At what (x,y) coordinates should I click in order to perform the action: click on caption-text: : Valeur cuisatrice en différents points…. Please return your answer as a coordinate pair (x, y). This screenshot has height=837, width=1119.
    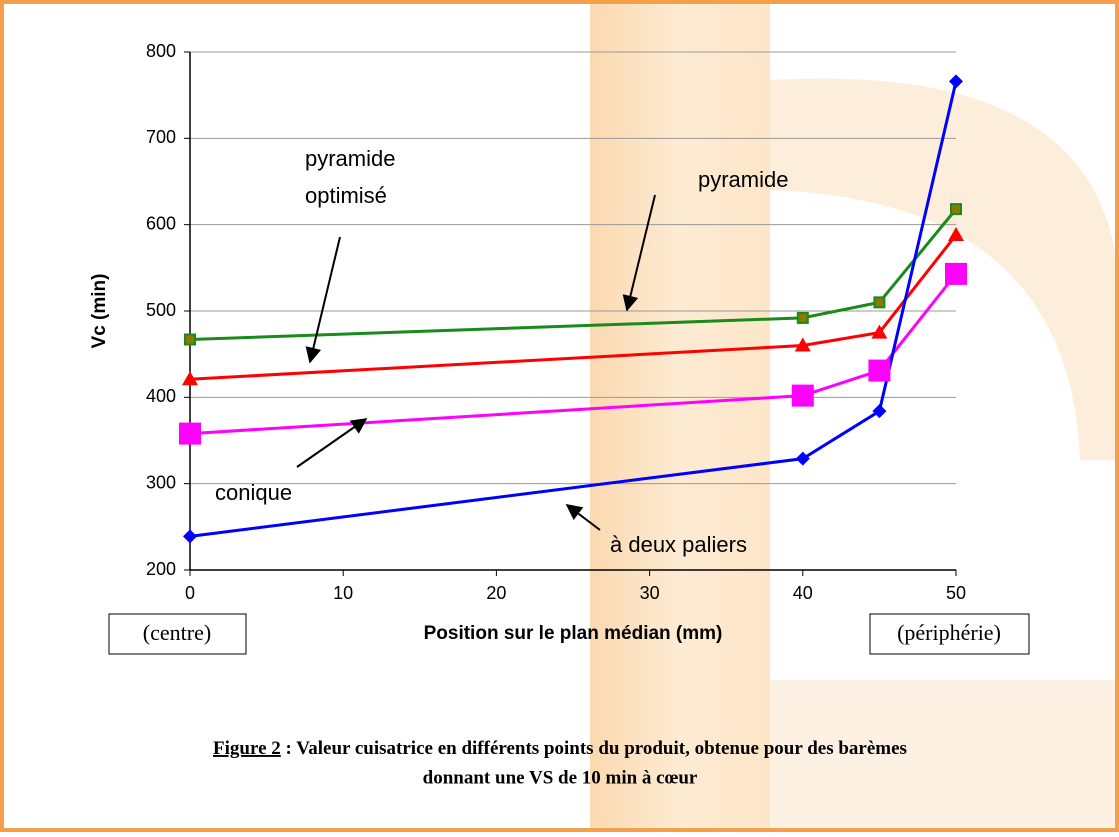
    Looking at the image, I should click on (594, 748).